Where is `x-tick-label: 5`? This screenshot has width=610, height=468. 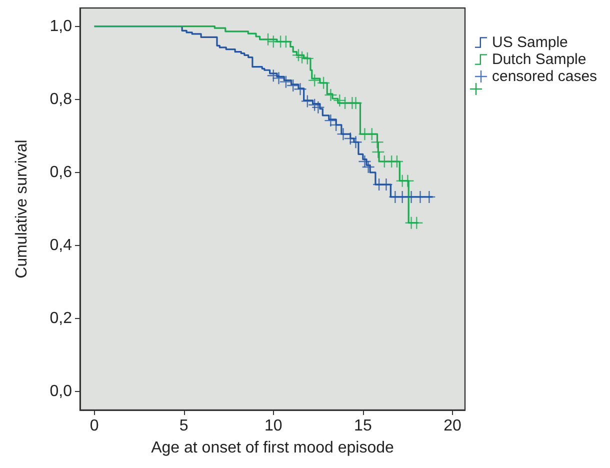
x-tick-label: 5 is located at coordinates (183, 426).